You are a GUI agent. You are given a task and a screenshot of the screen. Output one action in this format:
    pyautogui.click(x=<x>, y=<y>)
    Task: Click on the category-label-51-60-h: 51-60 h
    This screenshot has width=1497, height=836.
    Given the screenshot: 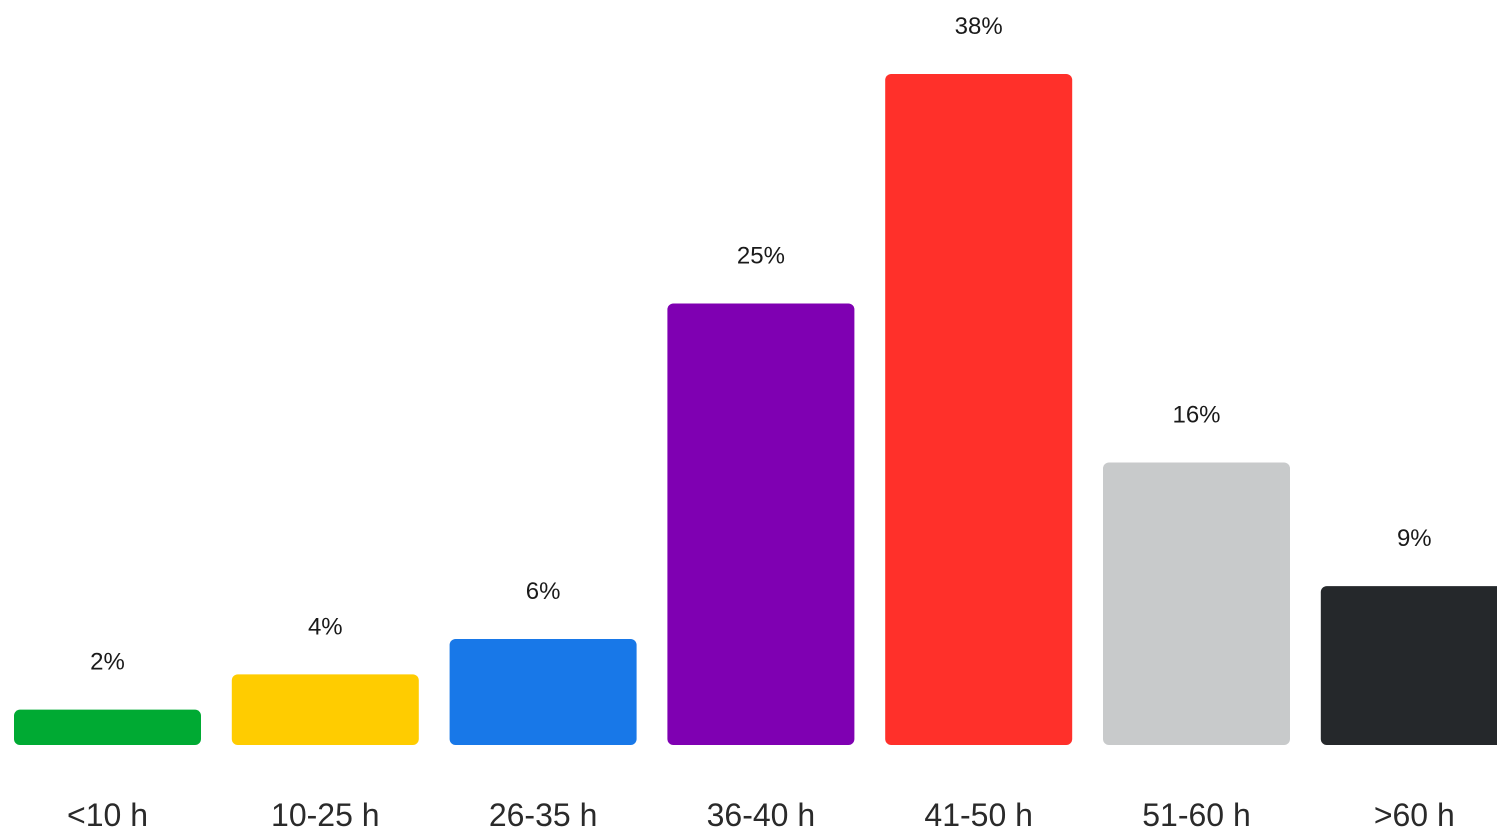 What is the action you would take?
    pyautogui.click(x=1196, y=815)
    